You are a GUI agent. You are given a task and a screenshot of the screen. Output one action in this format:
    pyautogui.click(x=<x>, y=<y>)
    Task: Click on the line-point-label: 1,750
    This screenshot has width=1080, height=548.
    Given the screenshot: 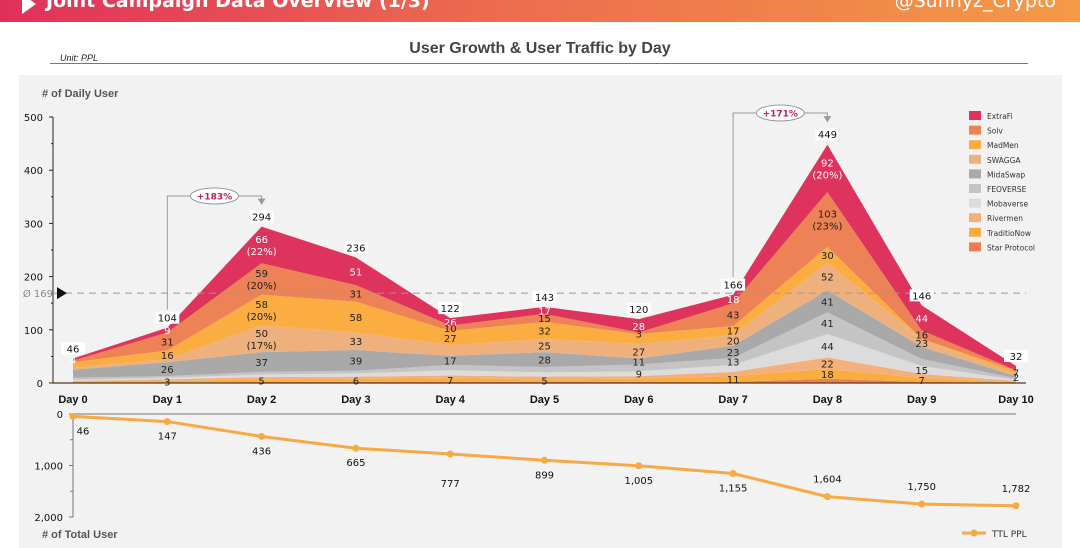 What is the action you would take?
    pyautogui.click(x=921, y=487)
    